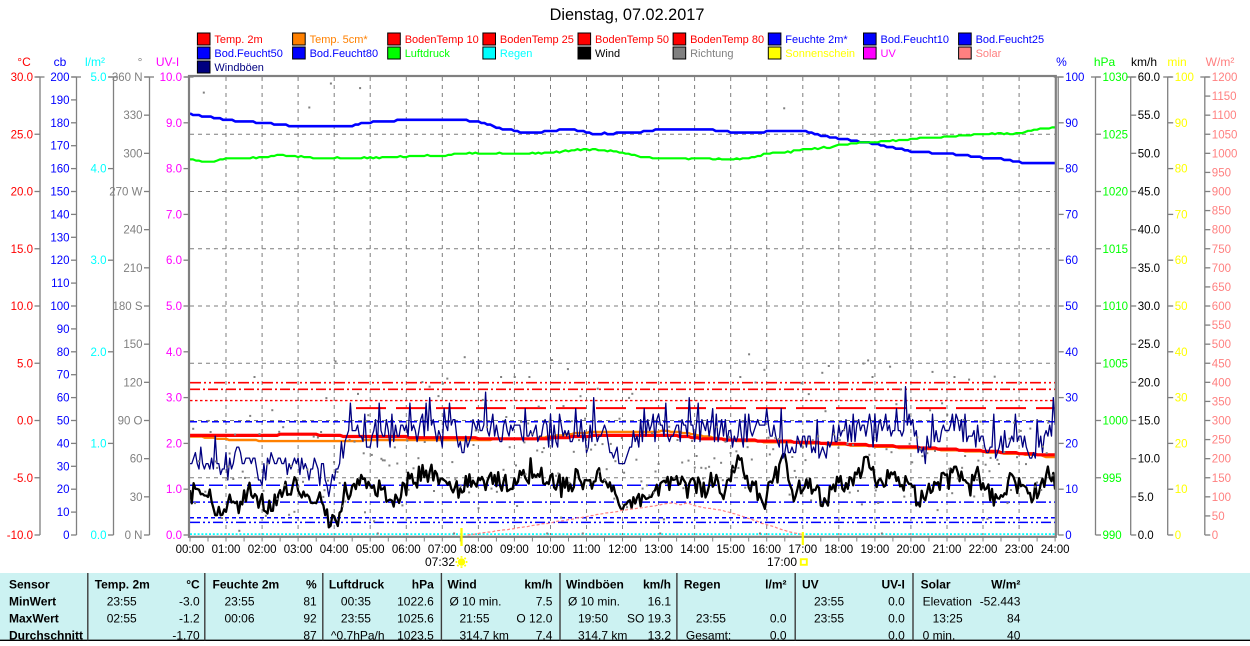 This screenshot has width=1250, height=646. I want to click on svg-text: 14:00, so click(694, 550).